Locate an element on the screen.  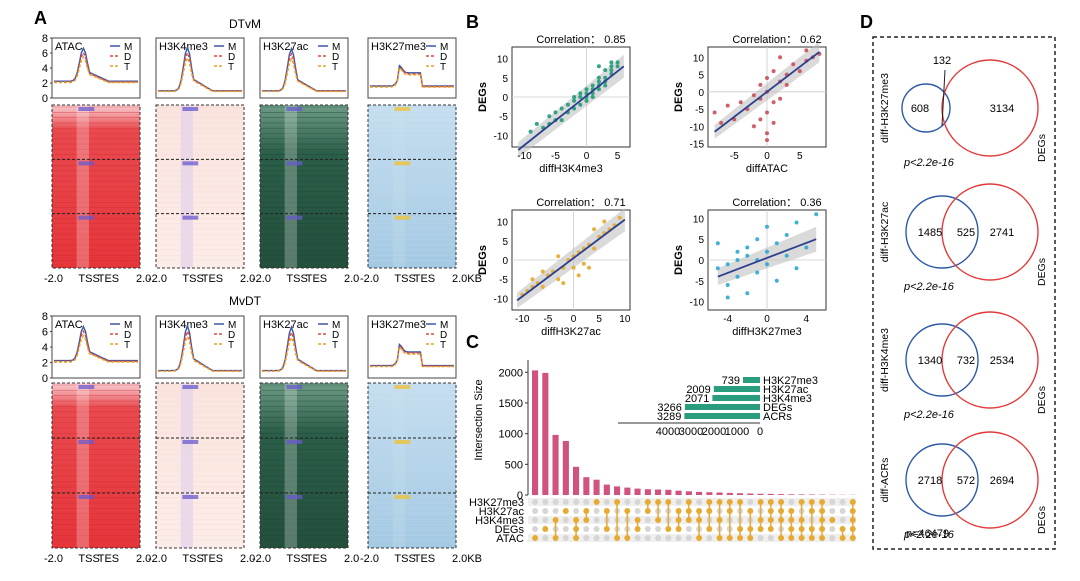
venn-overlap-count: 732 is located at coordinates (966, 361).